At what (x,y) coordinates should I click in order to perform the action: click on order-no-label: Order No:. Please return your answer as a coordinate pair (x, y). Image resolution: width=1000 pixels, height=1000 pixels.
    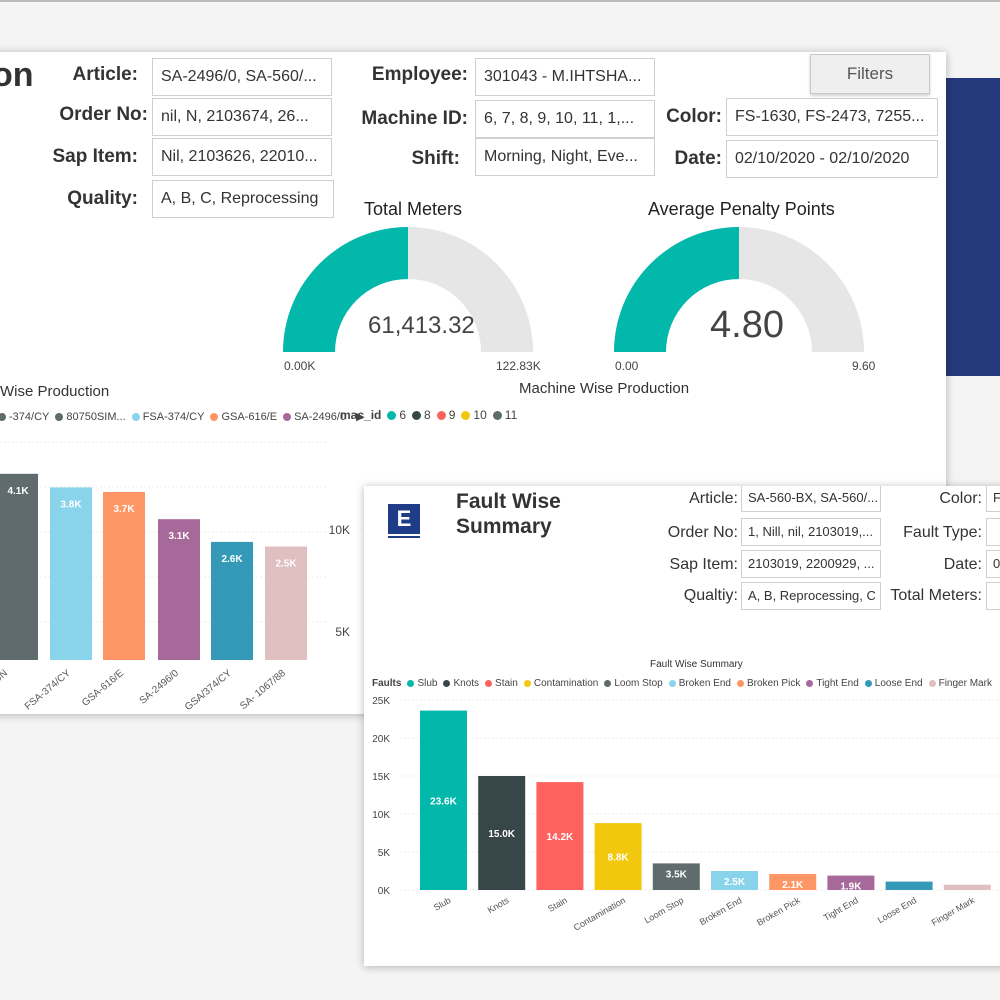
    Looking at the image, I should click on (103, 114).